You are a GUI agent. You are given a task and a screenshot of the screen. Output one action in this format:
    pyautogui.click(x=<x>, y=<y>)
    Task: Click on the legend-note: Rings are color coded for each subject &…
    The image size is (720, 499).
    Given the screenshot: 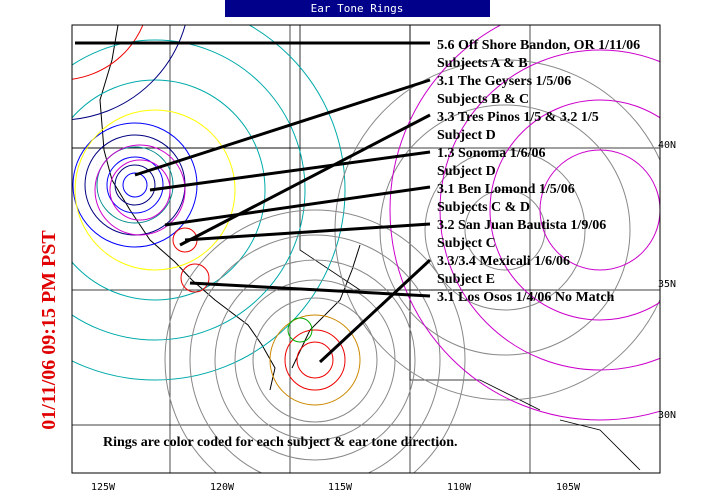 What is the action you would take?
    pyautogui.click(x=280, y=442)
    